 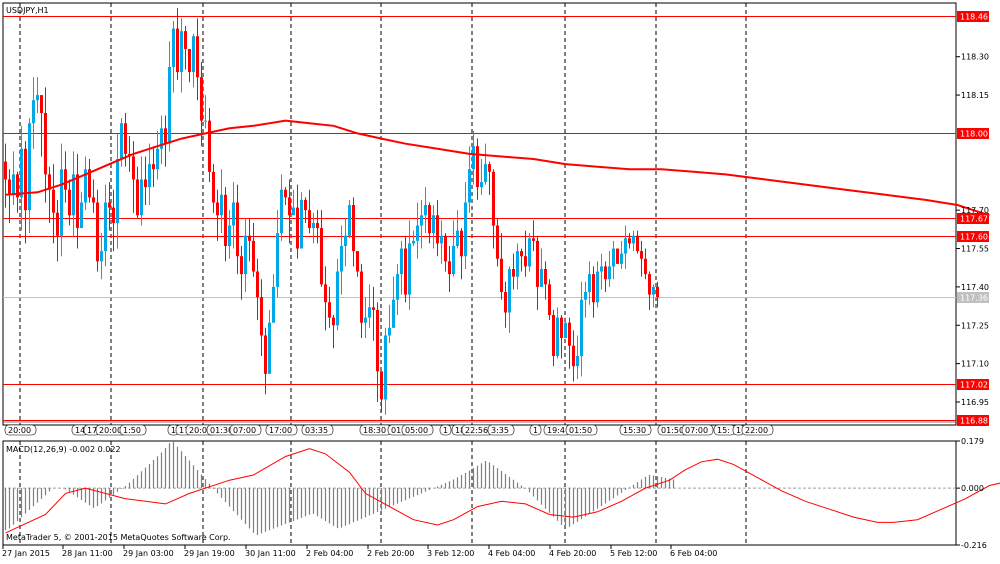 What do you see at coordinates (975, 210) in the screenshot?
I see `price-tick-label: 117.70` at bounding box center [975, 210].